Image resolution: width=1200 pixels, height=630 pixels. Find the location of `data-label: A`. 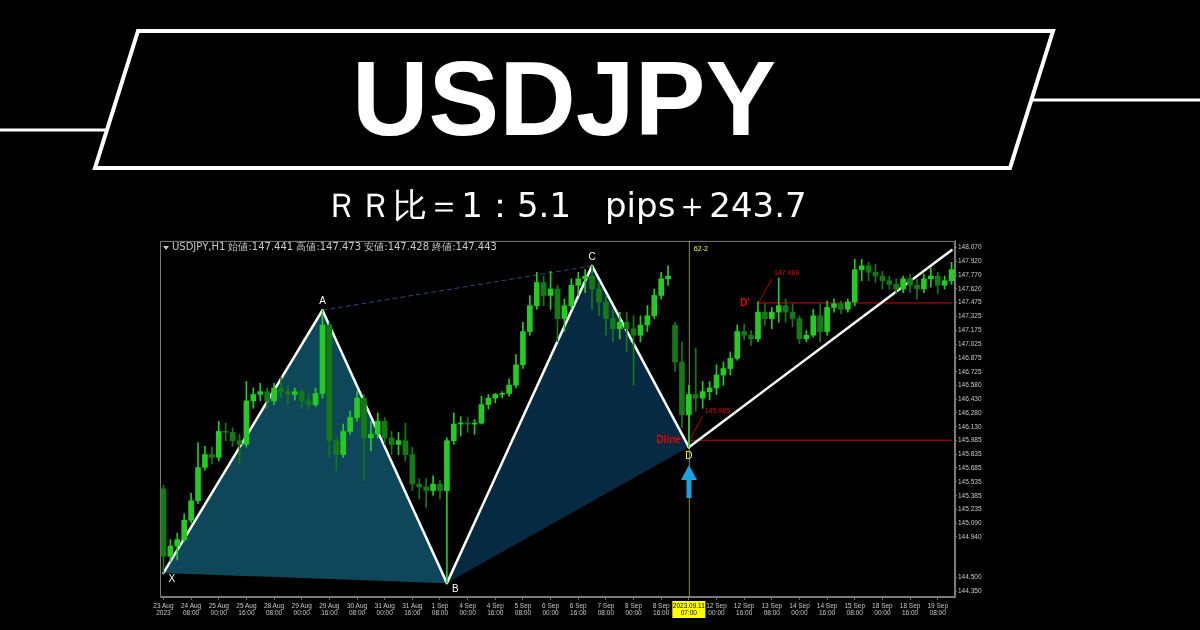

data-label: A is located at coordinates (323, 301).